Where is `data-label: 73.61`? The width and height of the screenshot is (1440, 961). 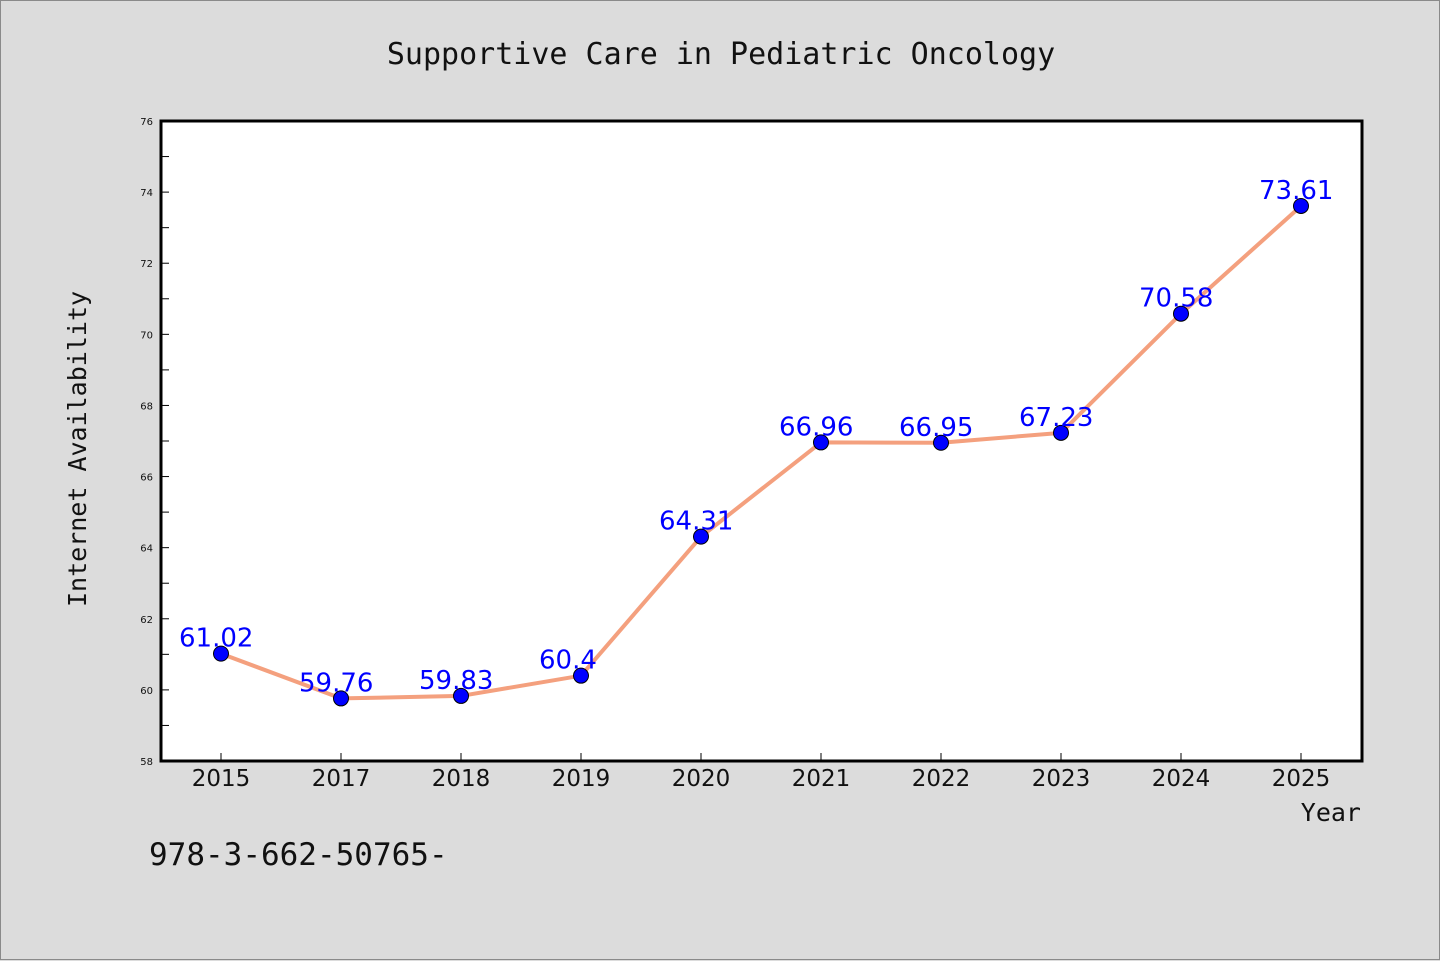
data-label: 73.61 is located at coordinates (1296, 191).